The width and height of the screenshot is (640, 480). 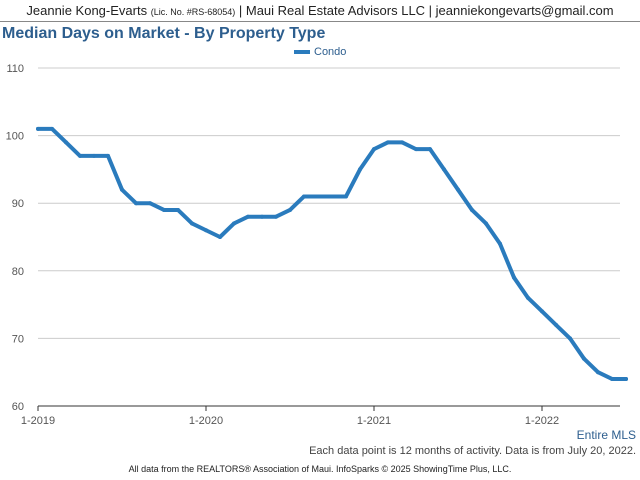 What do you see at coordinates (302, 52) in the screenshot?
I see `legend-swatch-condo` at bounding box center [302, 52].